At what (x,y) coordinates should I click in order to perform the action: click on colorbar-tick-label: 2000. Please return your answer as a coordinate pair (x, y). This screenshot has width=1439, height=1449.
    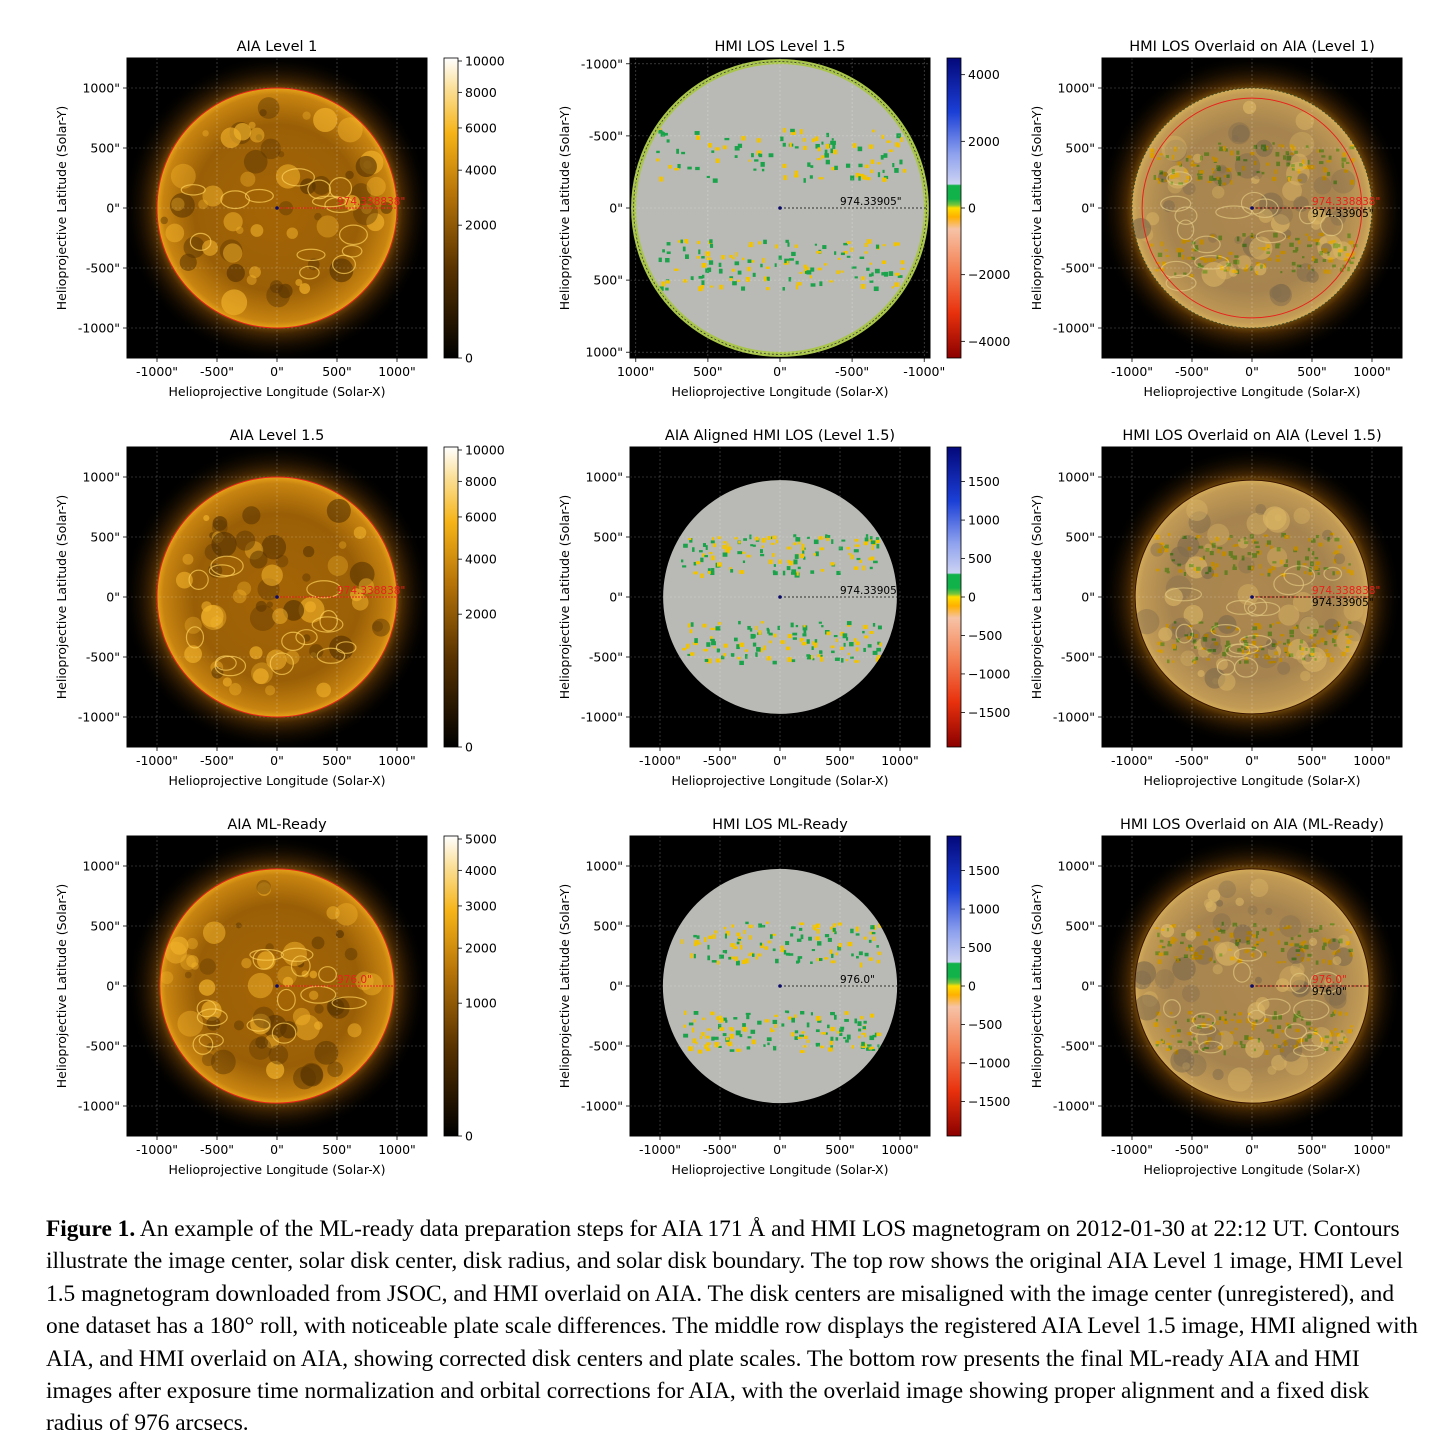
    Looking at the image, I should click on (481, 948).